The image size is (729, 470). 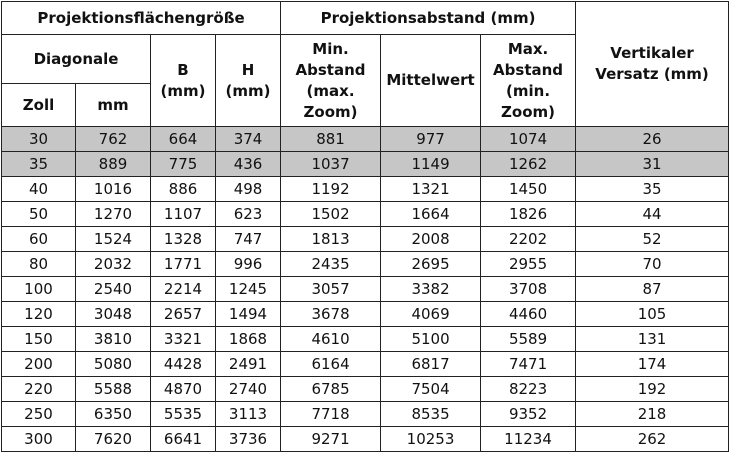 What do you see at coordinates (652, 439) in the screenshot?
I see `table-cell: 262` at bounding box center [652, 439].